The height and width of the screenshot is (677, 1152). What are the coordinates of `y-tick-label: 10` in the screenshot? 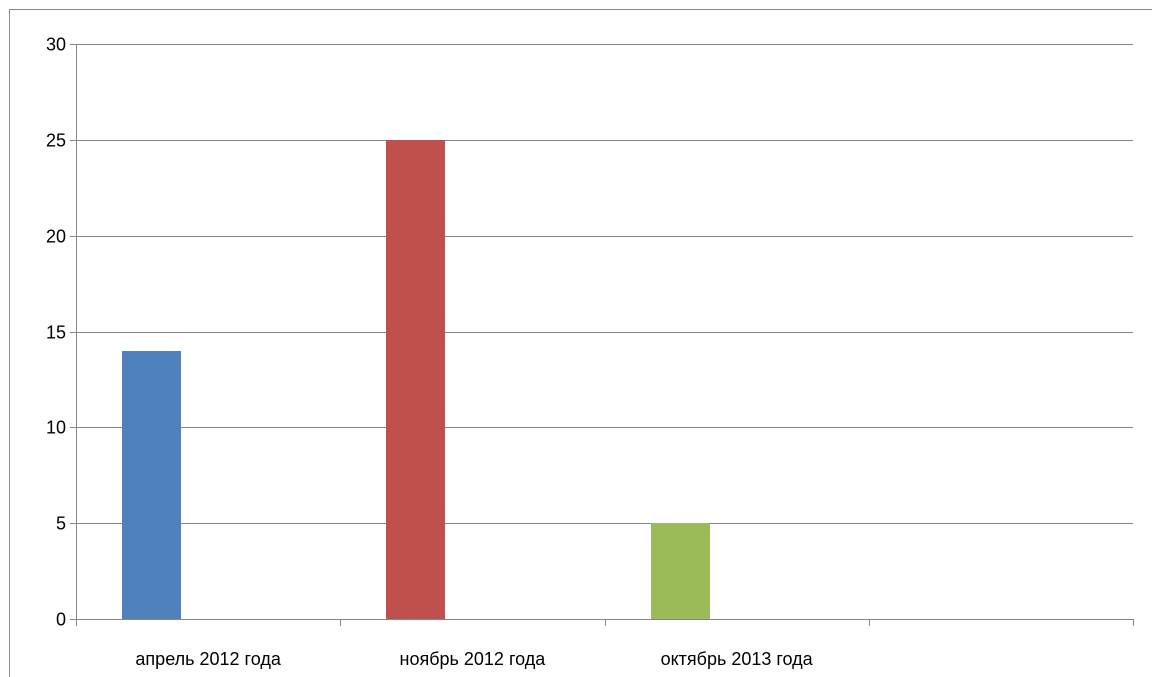 It's located at (56, 428).